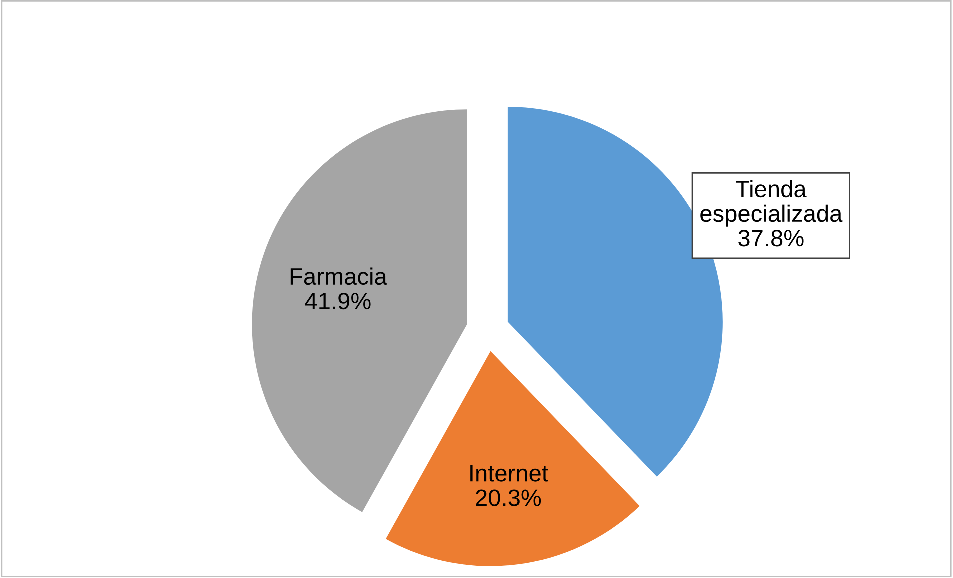 The width and height of the screenshot is (953, 578). What do you see at coordinates (509, 473) in the screenshot?
I see `slice-label: Internet` at bounding box center [509, 473].